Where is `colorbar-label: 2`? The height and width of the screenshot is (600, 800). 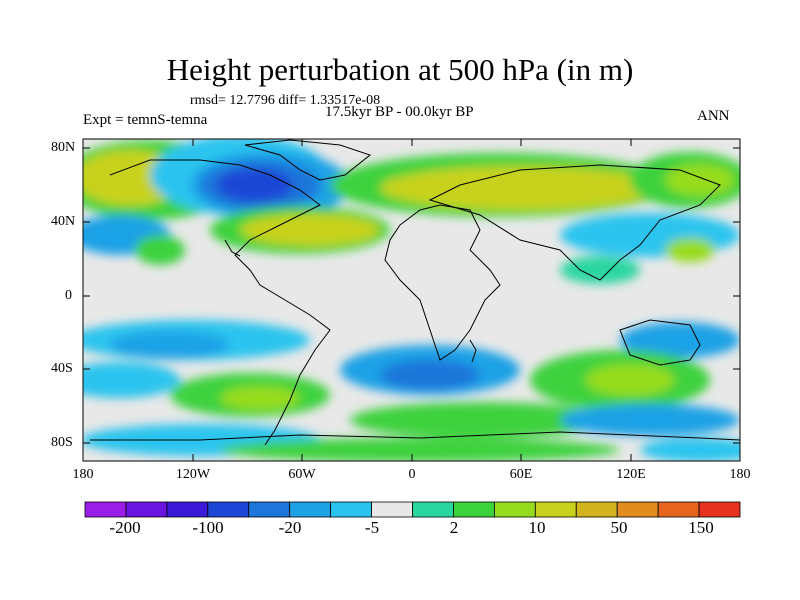 colorbar-label: 2 is located at coordinates (454, 527).